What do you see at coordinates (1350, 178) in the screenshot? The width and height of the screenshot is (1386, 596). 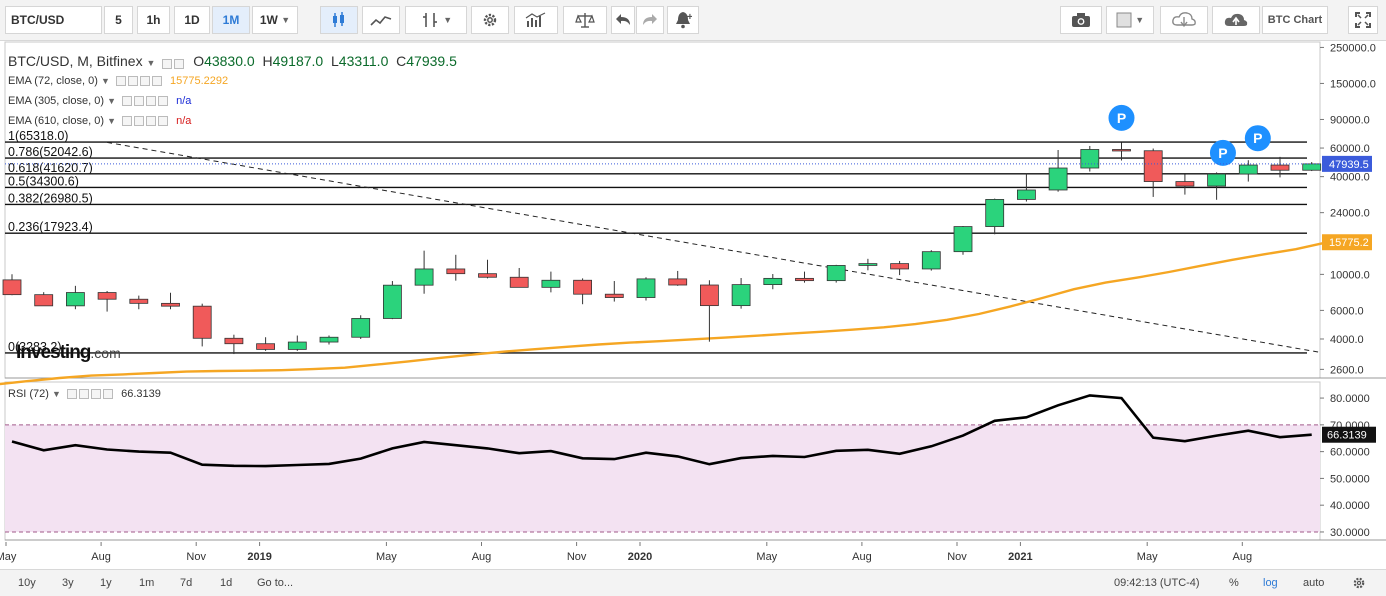 I see `price-tick-label: 40000.0` at bounding box center [1350, 178].